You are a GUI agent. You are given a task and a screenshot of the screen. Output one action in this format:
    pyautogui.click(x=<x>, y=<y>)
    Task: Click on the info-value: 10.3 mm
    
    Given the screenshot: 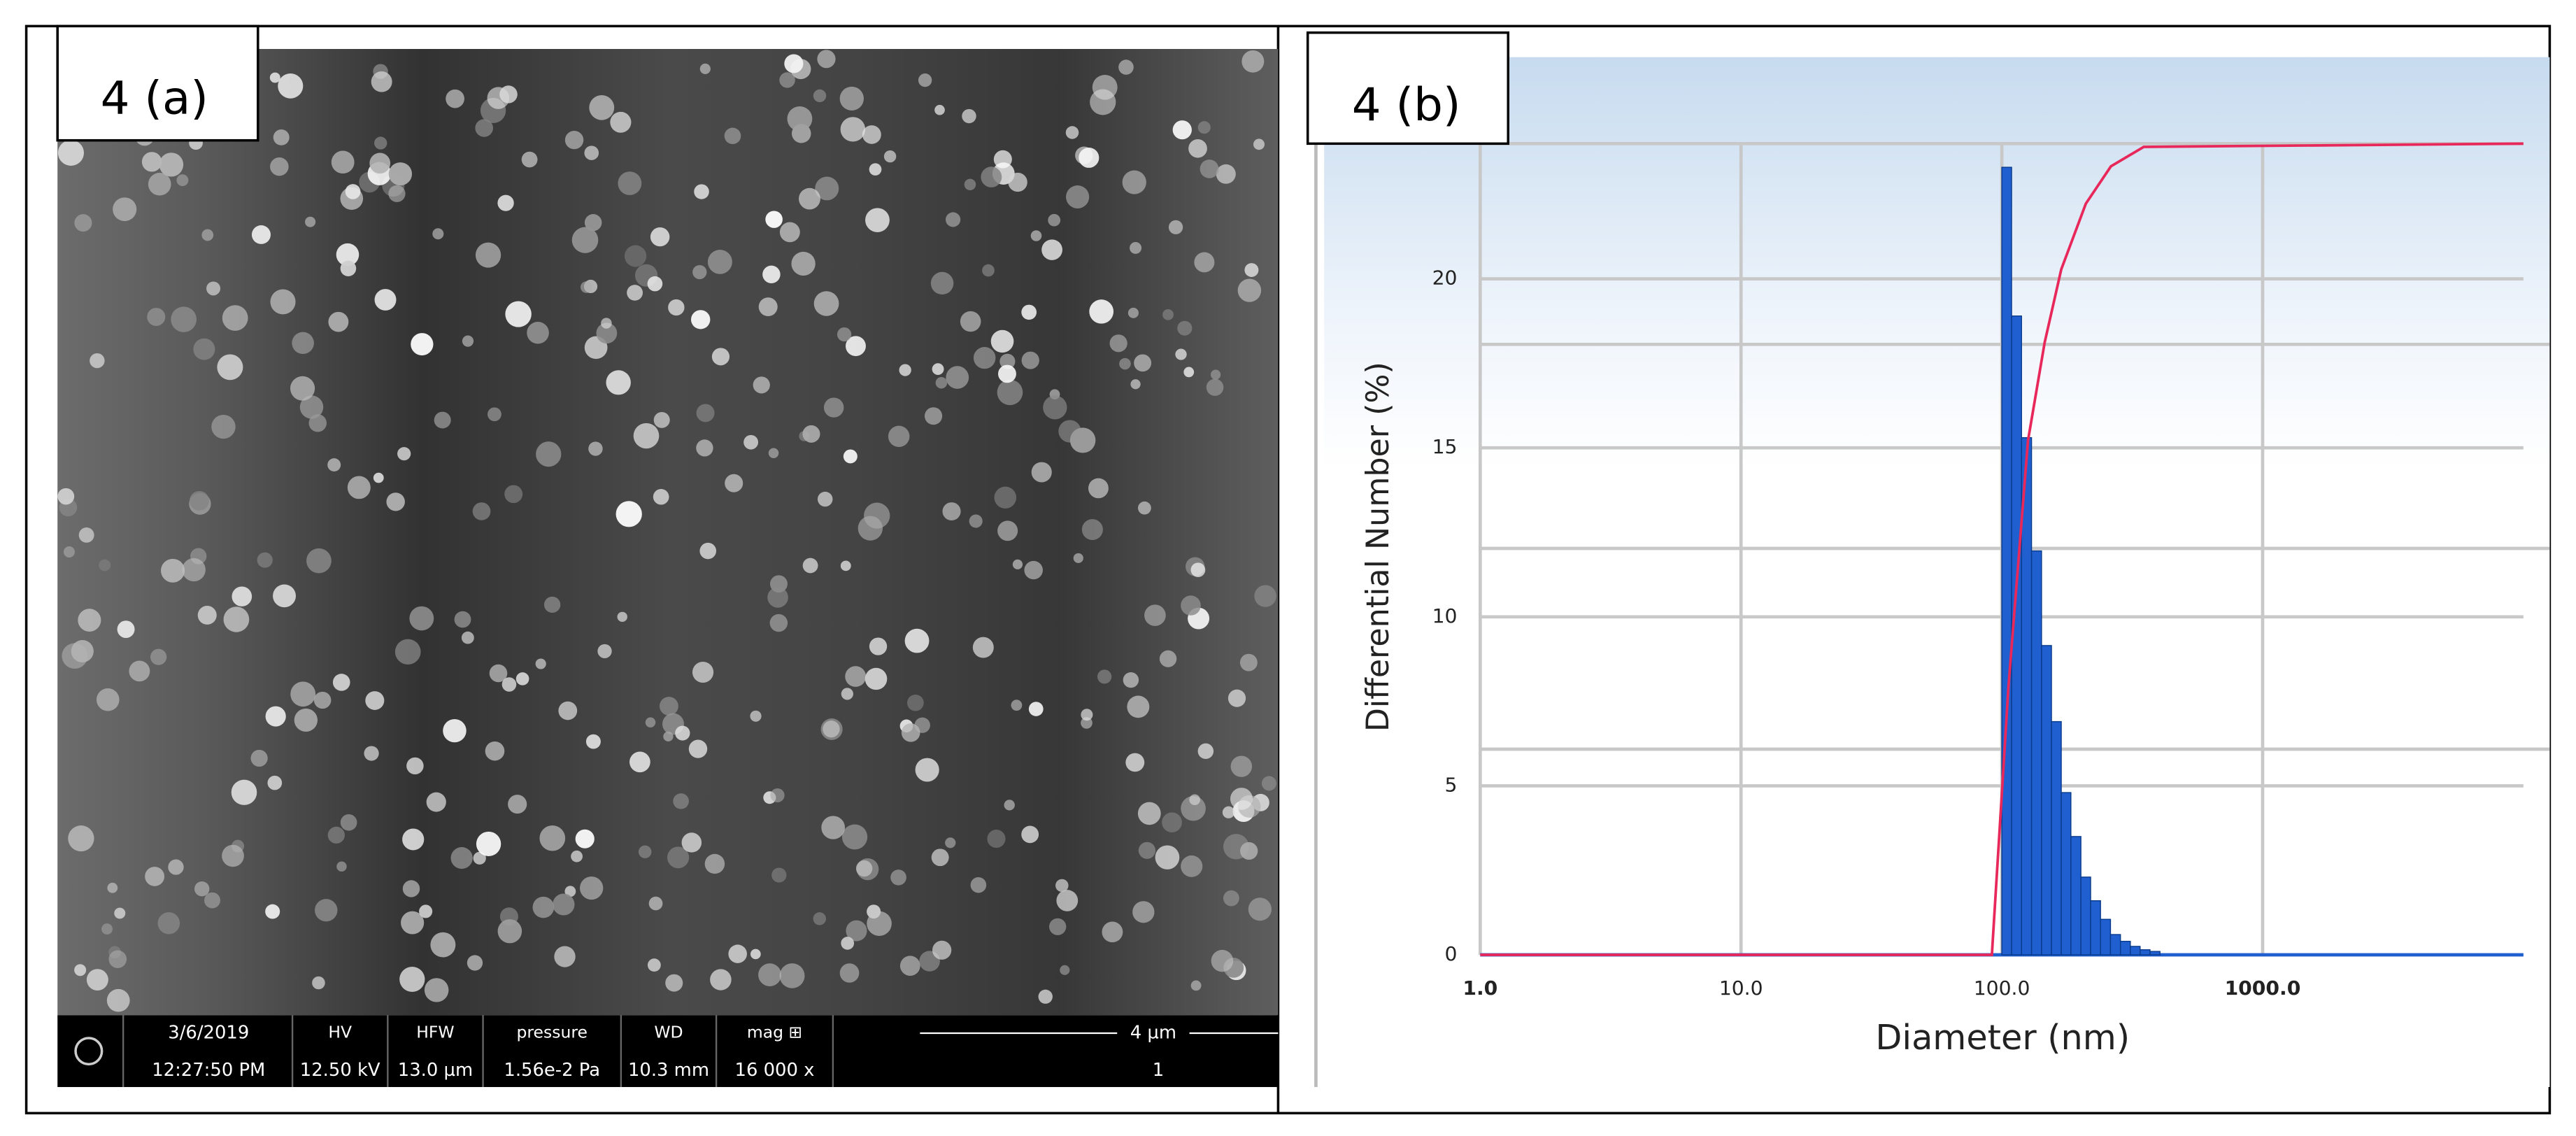 What is the action you would take?
    pyautogui.click(x=668, y=1071)
    